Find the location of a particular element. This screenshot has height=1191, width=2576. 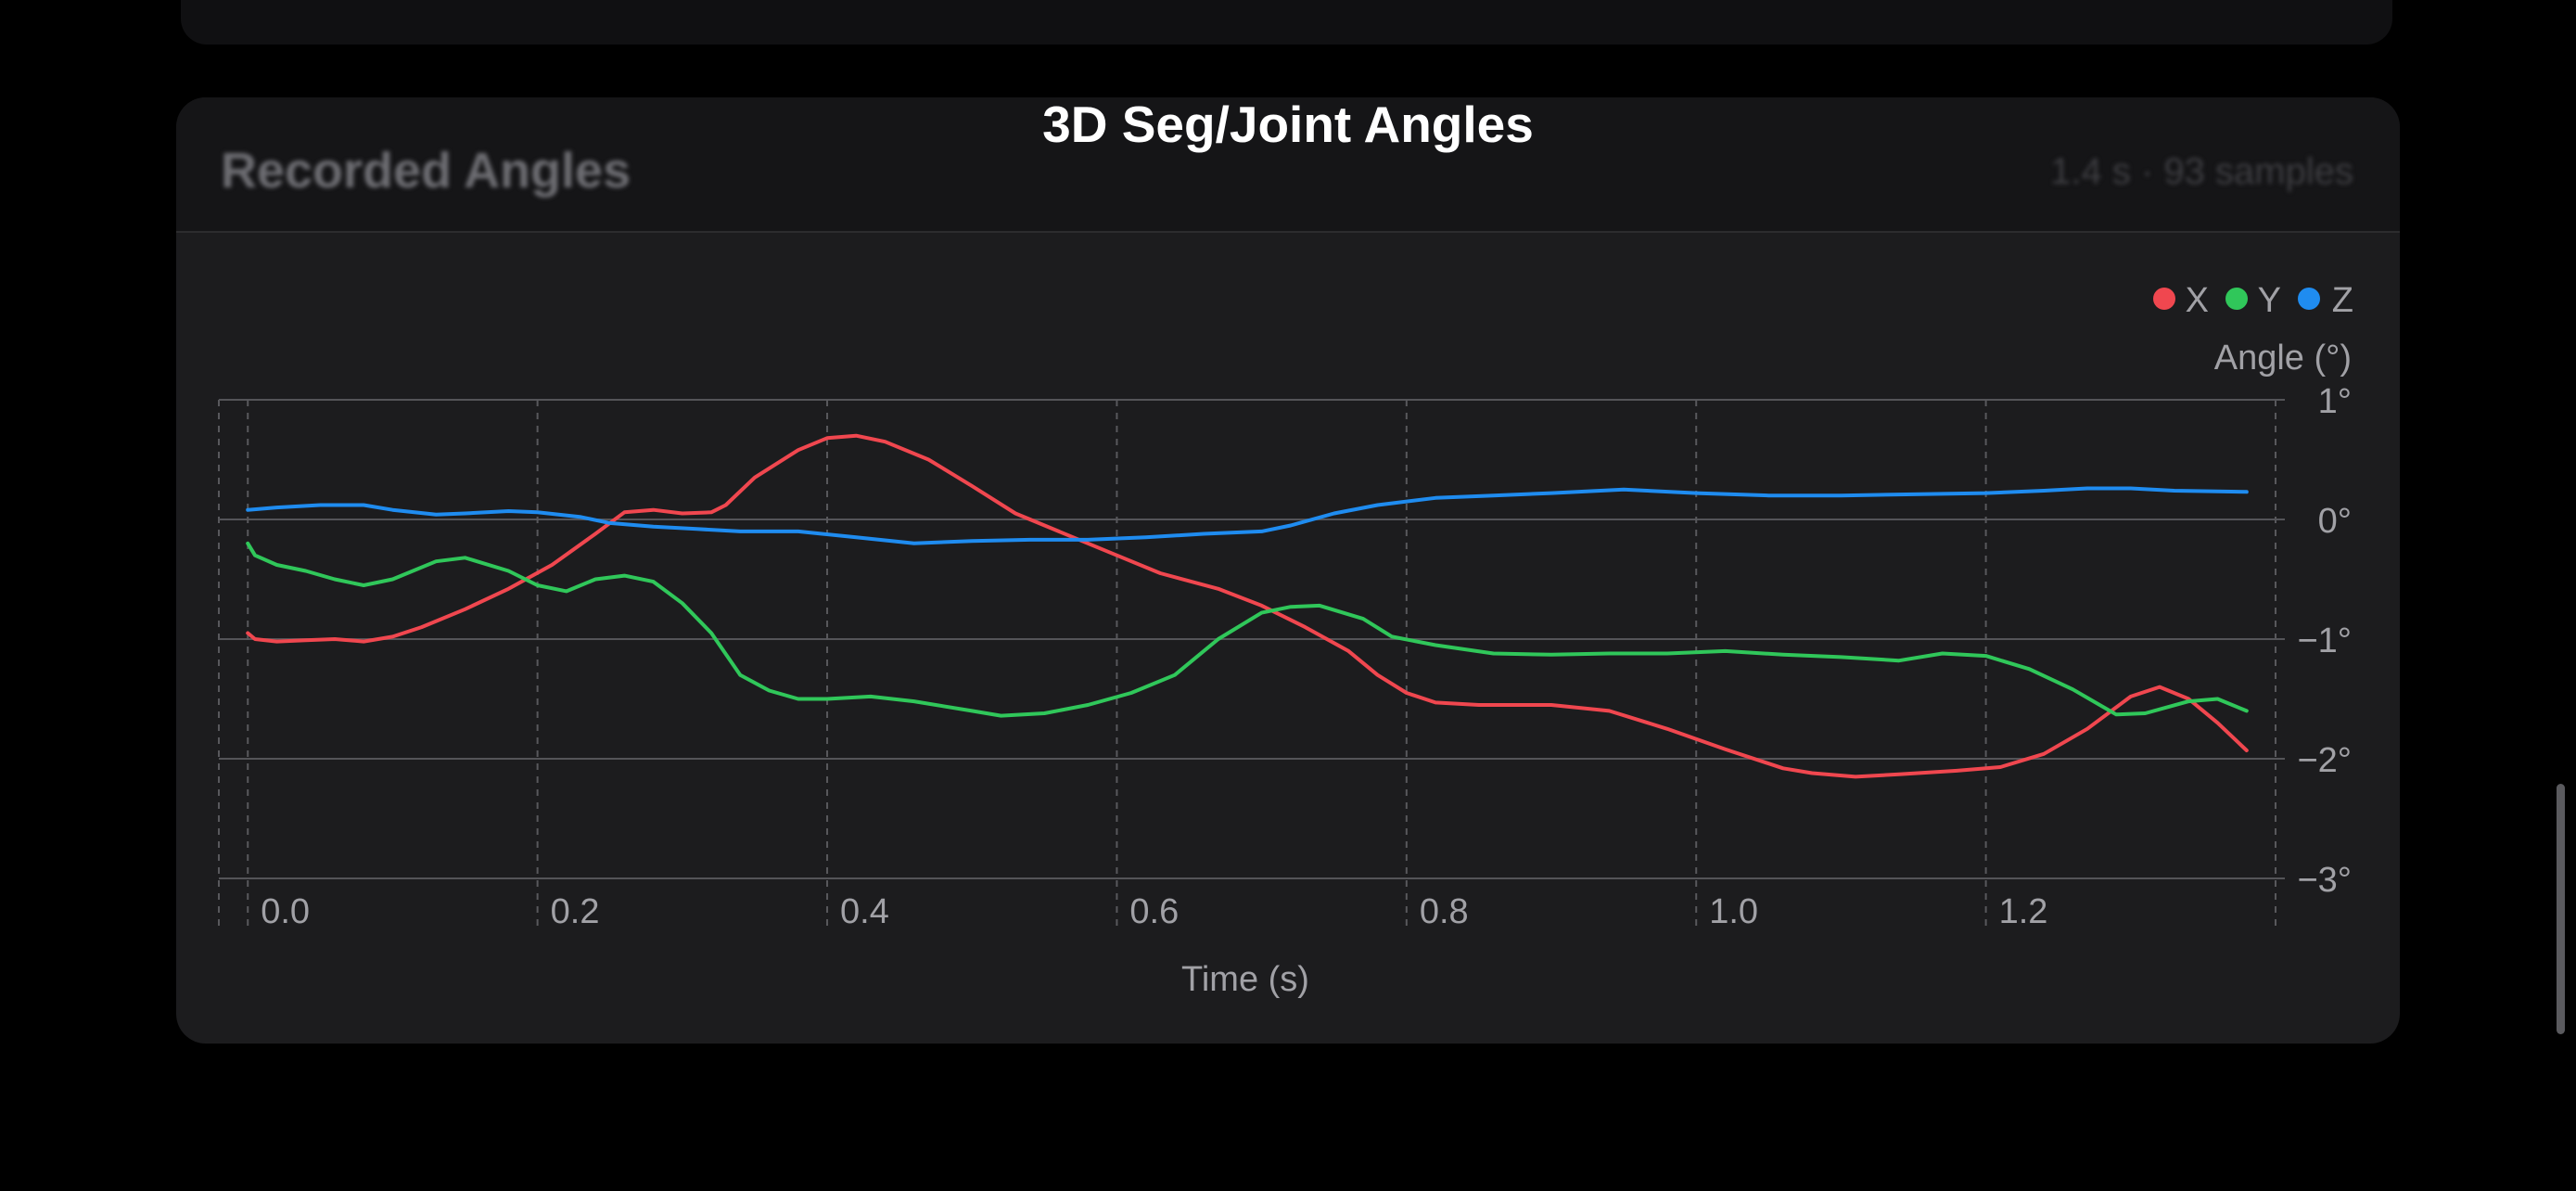

y-axis-title: Angle (°) is located at coordinates (2283, 359).